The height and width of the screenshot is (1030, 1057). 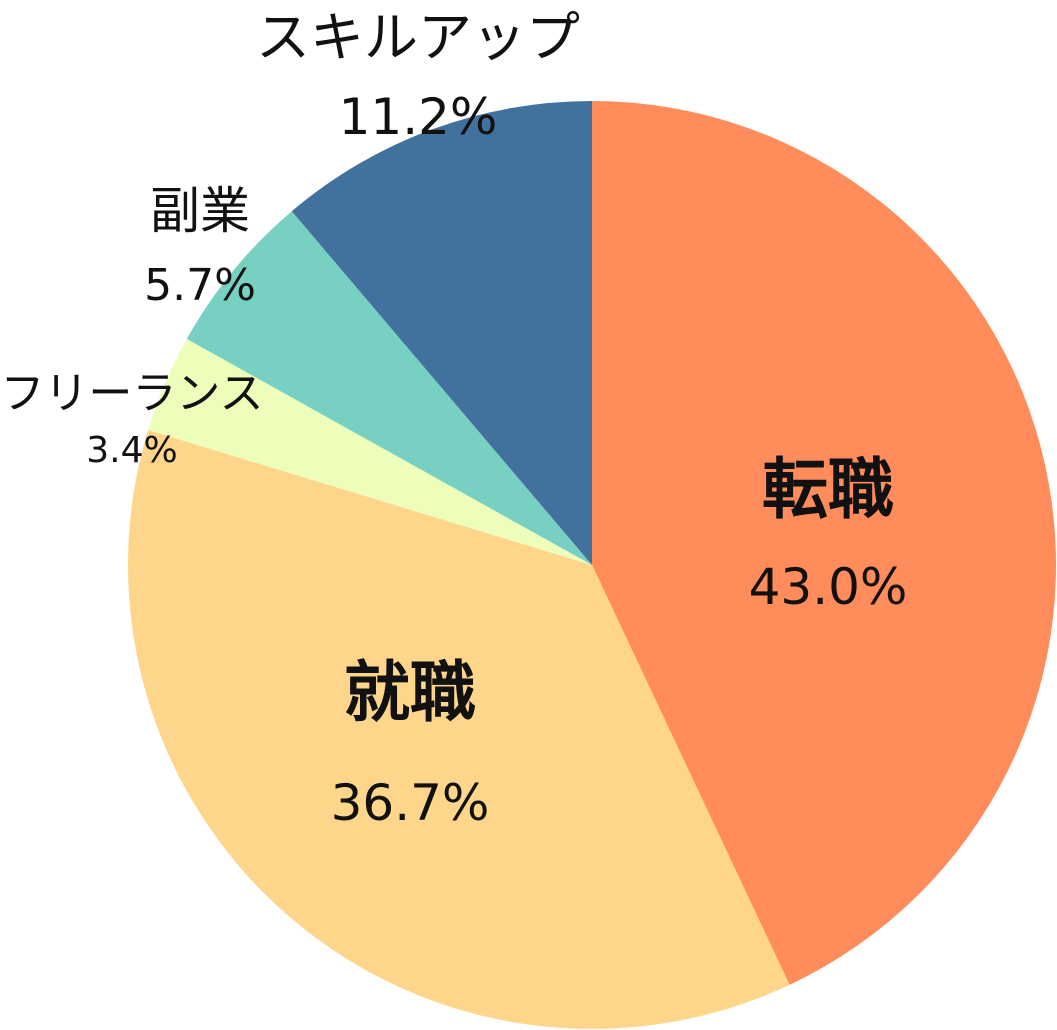 I want to click on slice-value-label-1: 36.7%, so click(x=410, y=803).